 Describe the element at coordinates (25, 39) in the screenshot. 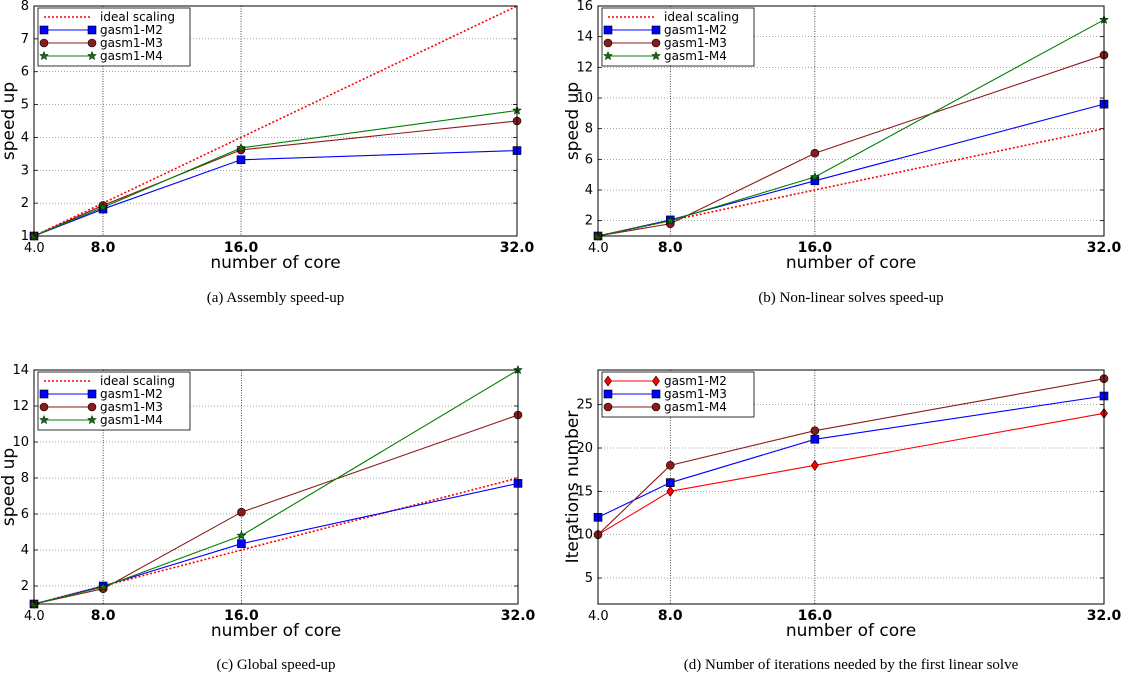

I see `y-tick-label: 7` at that location.